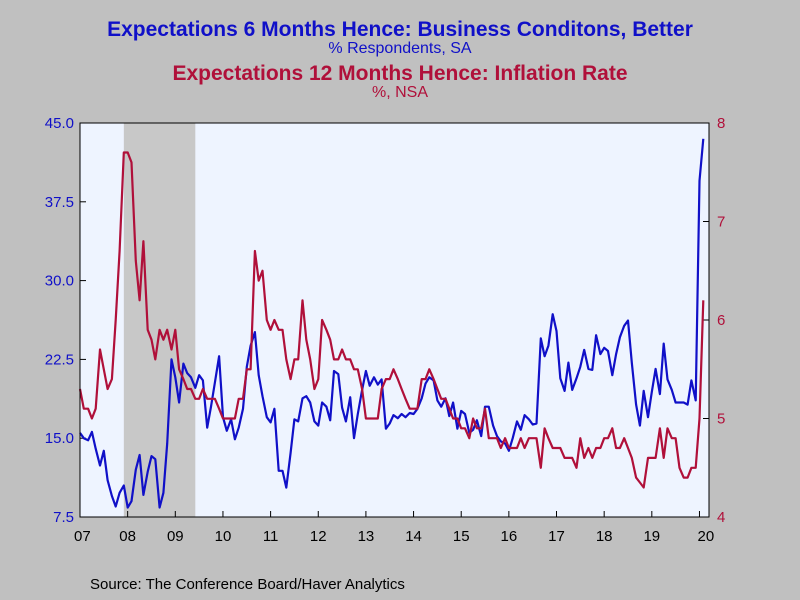 The width and height of the screenshot is (800, 600). What do you see at coordinates (400, 48) in the screenshot?
I see `chart-subtitle-business: % Respondents, SA` at bounding box center [400, 48].